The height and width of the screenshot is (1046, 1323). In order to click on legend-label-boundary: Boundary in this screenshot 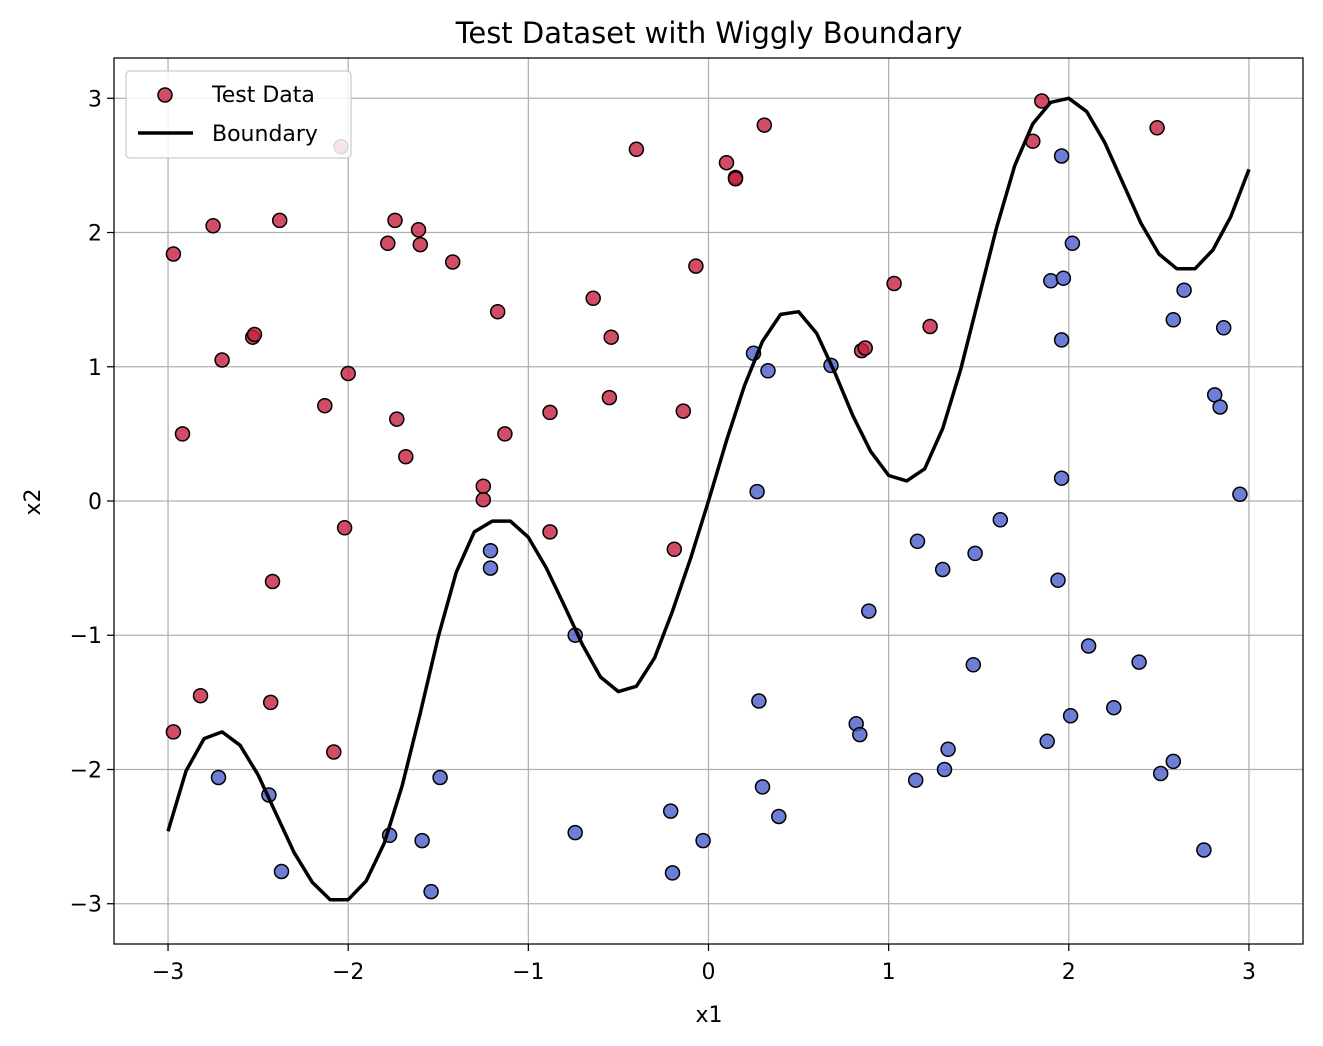, I will do `click(265, 134)`.